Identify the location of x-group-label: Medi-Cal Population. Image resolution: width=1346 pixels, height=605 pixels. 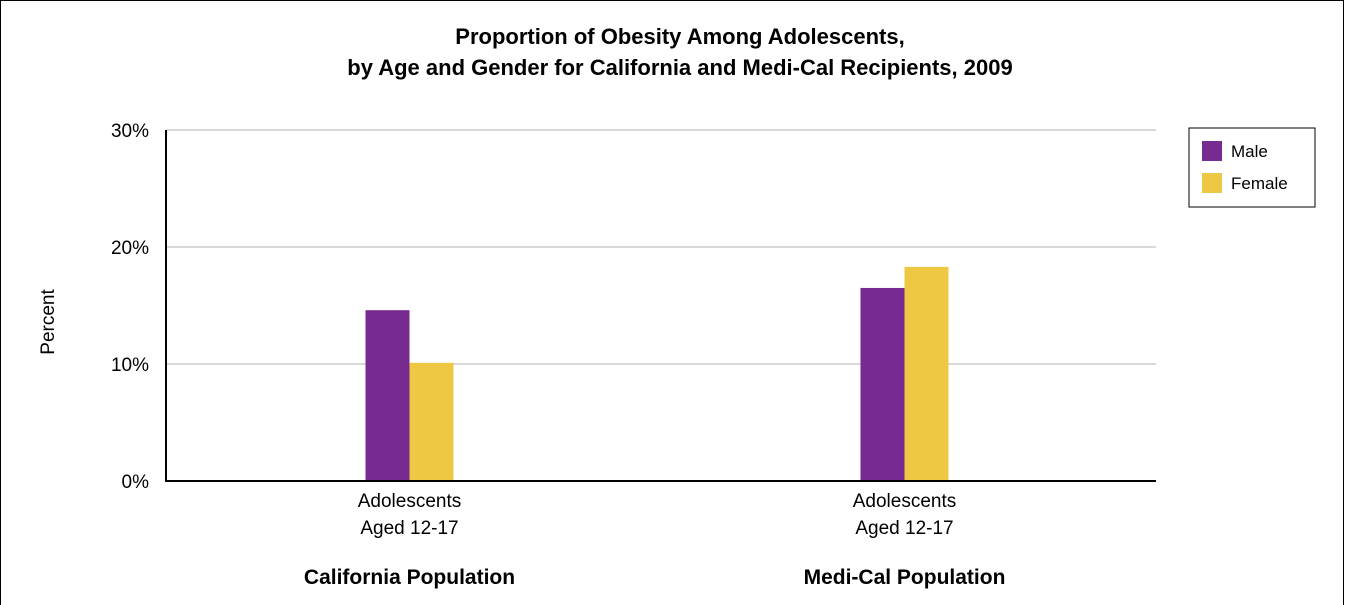
(905, 577).